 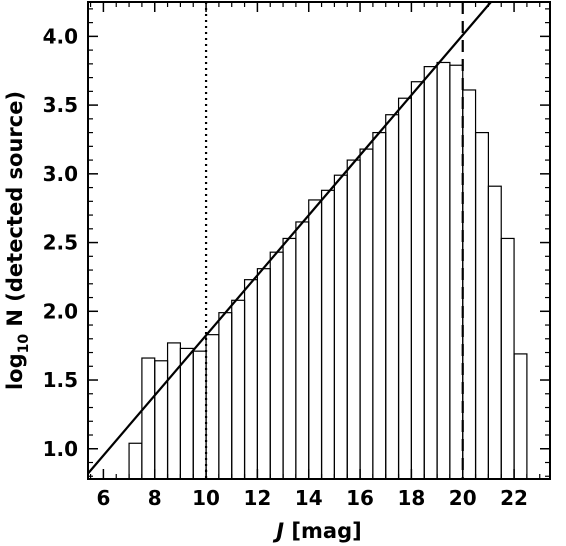 I want to click on y-axis-title-prefix: log, so click(x=15, y=371).